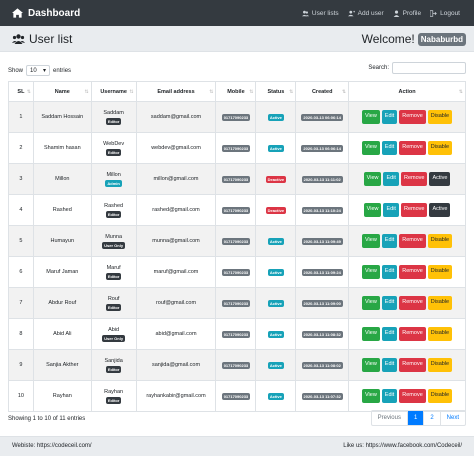  I want to click on nav-user-lists-label: User lists, so click(325, 13).